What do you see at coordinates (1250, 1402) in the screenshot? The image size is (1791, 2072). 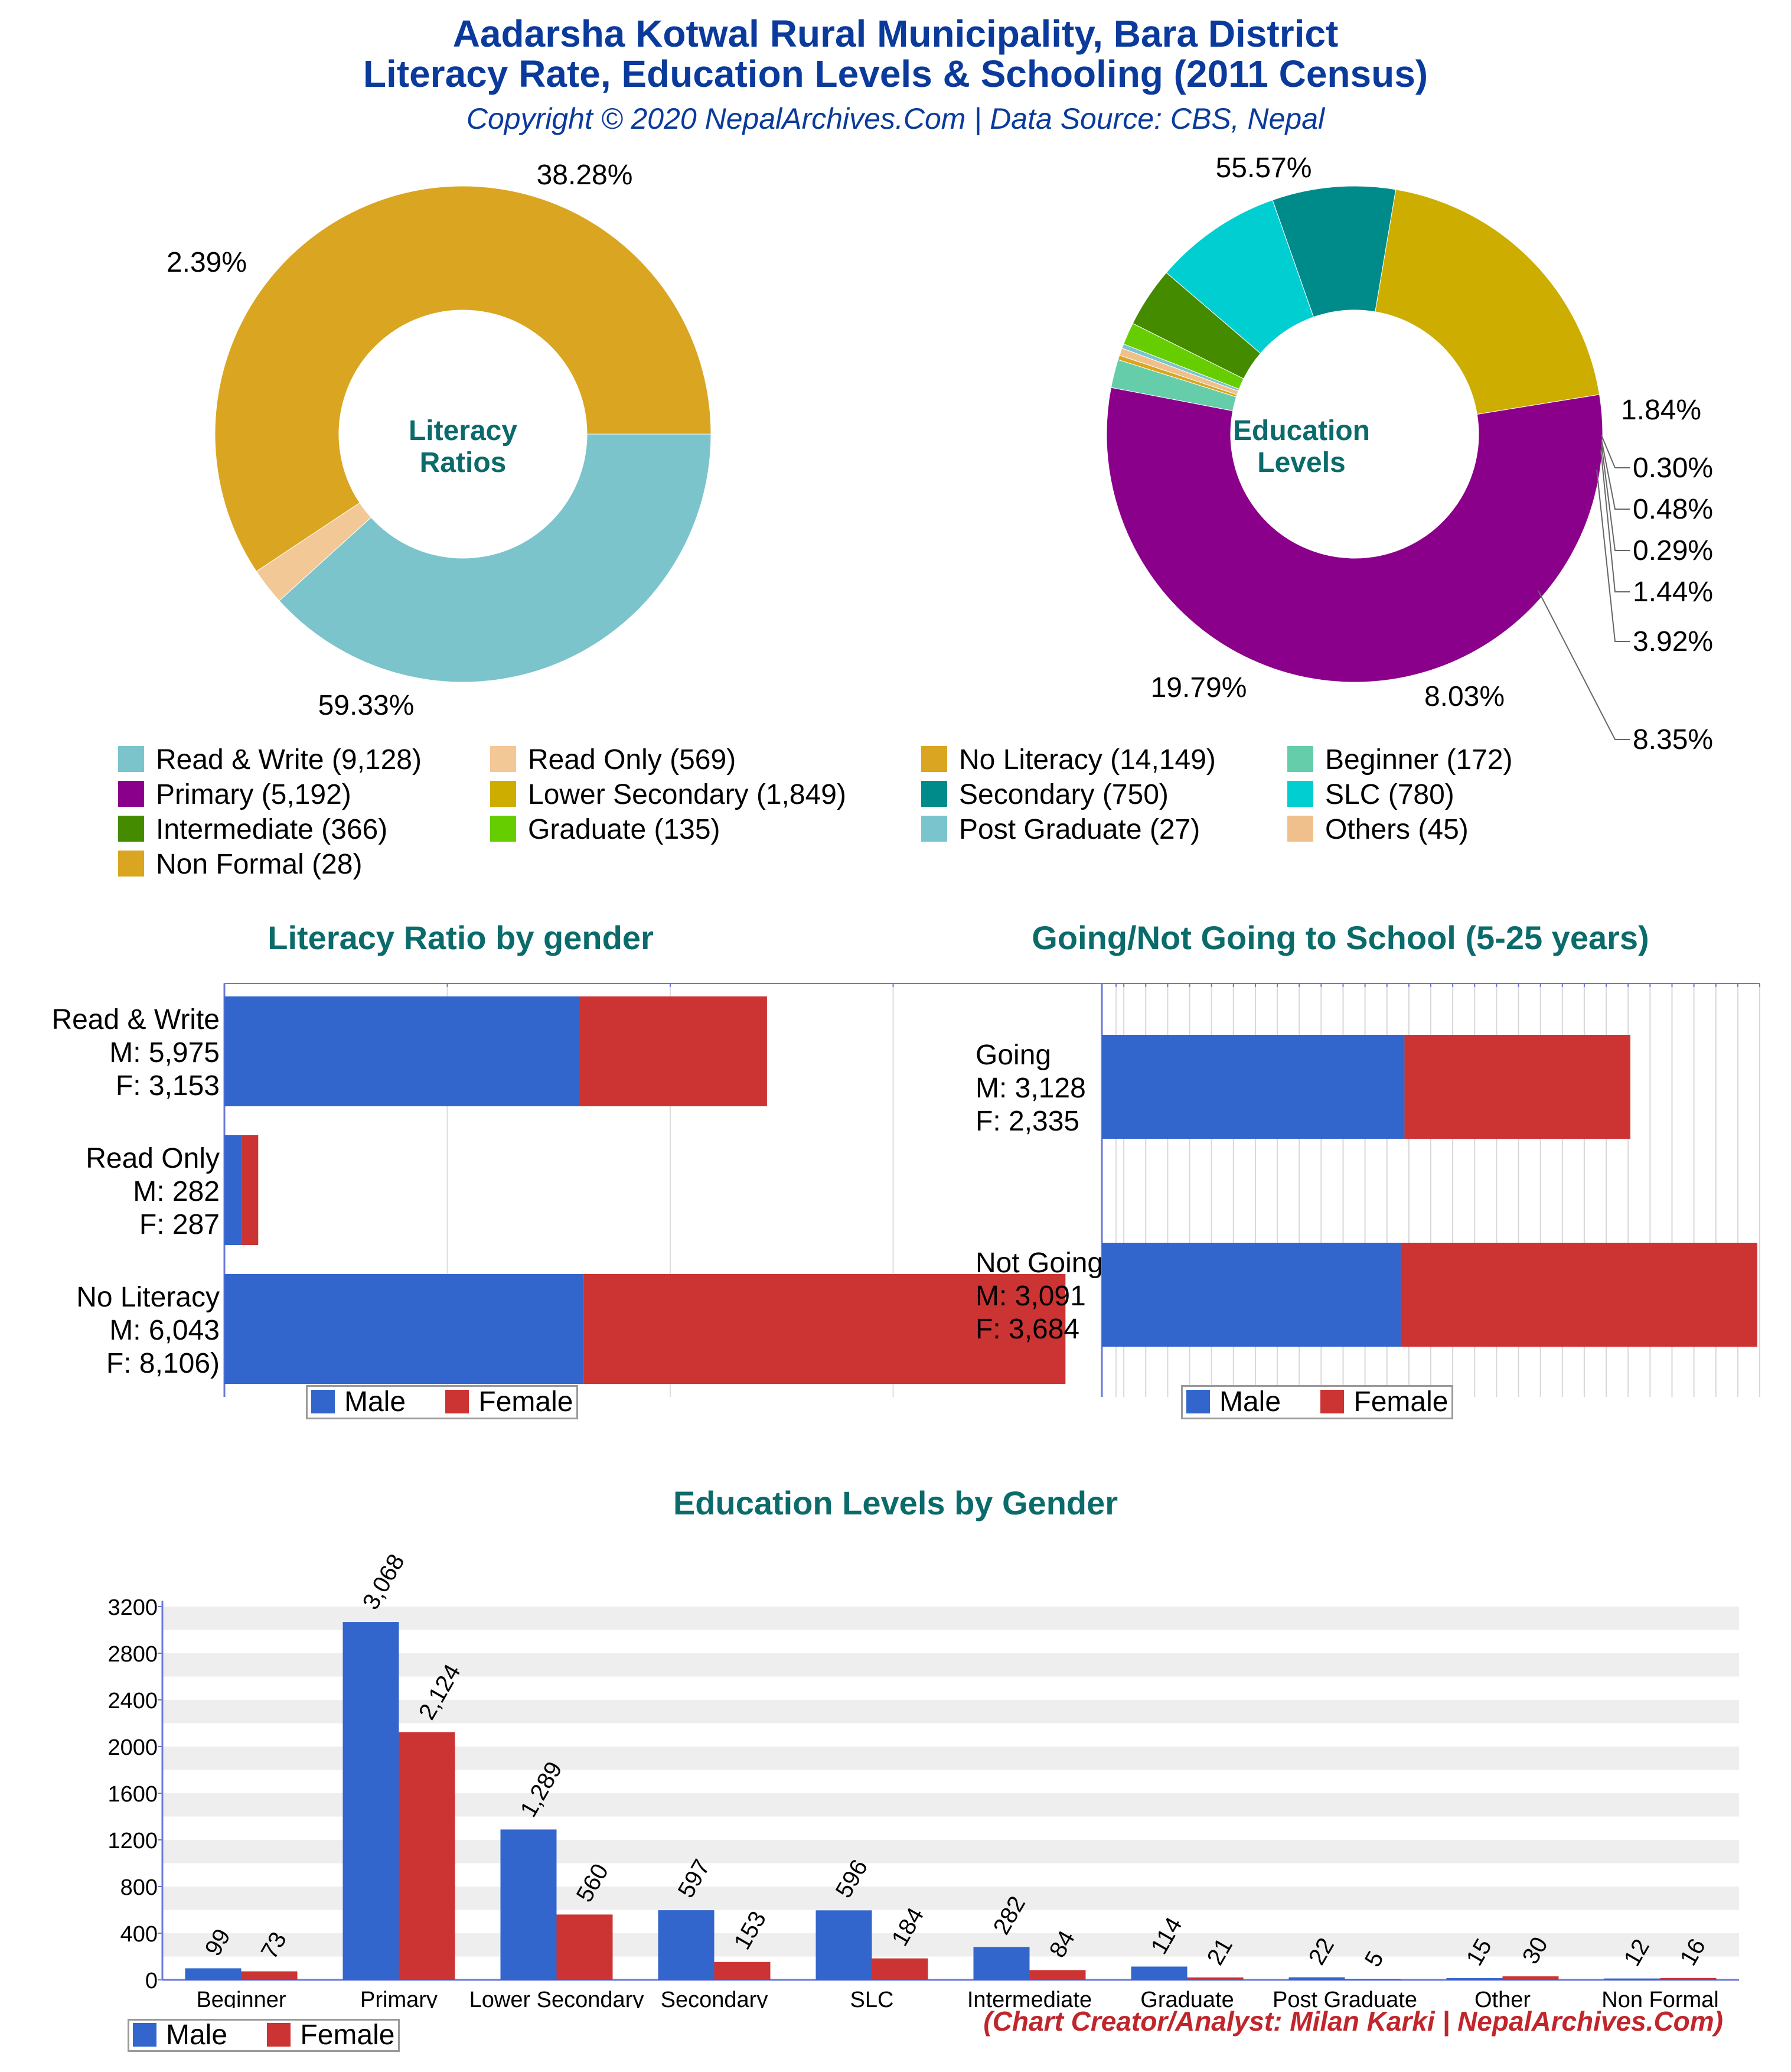 I see `legend-male-label: Male` at bounding box center [1250, 1402].